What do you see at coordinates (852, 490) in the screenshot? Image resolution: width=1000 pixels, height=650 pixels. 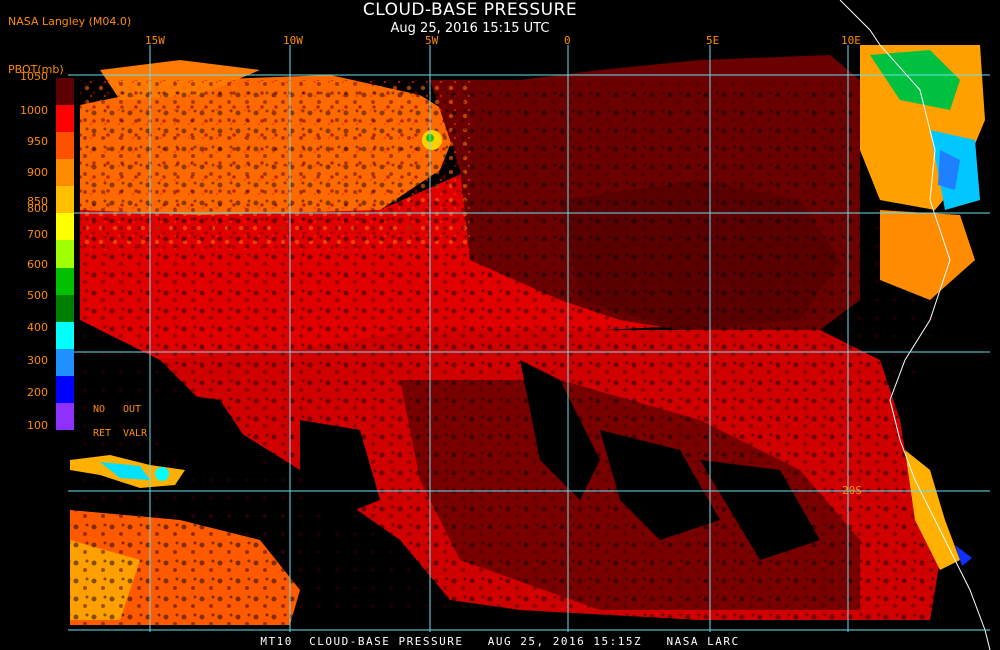 I see `lat-label-20s: 20S` at bounding box center [852, 490].